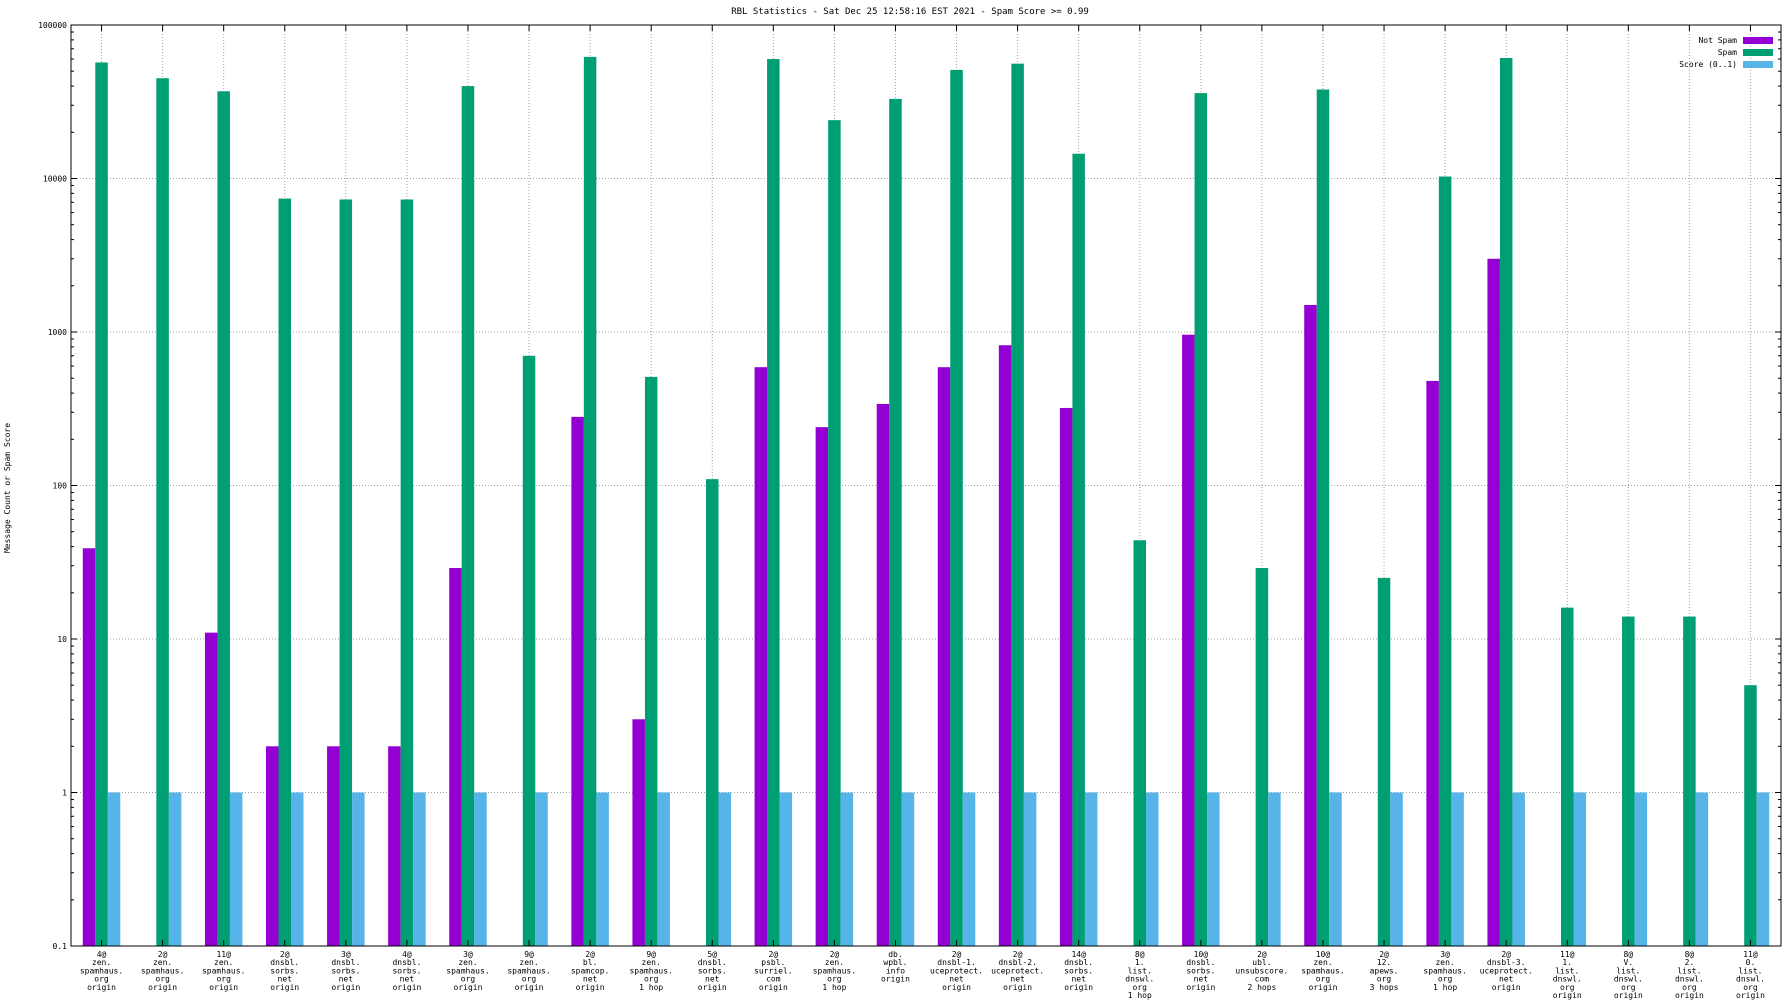 The image size is (1792, 1008). I want to click on x-category-label: 8@ 2. list. dnswl. org origin, so click(1689, 975).